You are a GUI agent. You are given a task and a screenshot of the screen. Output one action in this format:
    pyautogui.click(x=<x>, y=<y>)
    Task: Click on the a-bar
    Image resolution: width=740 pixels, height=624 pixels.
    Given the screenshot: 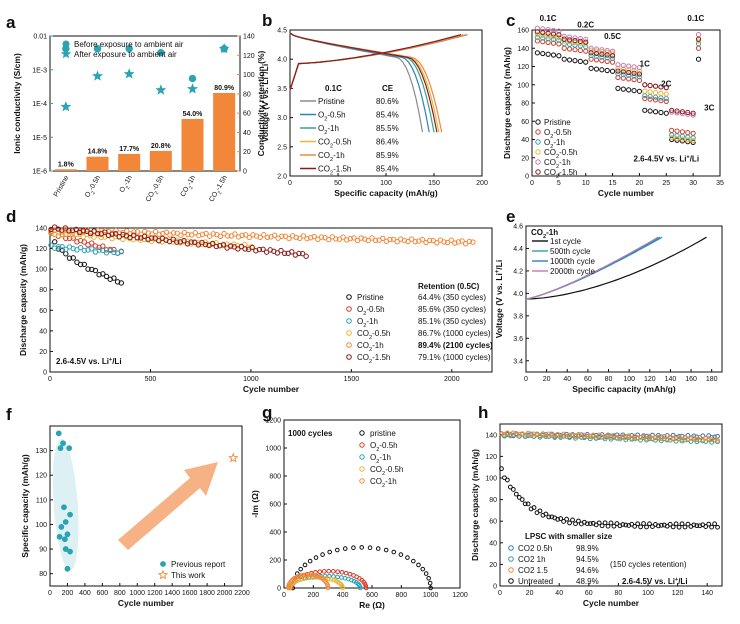 What is the action you would take?
    pyautogui.click(x=129, y=162)
    